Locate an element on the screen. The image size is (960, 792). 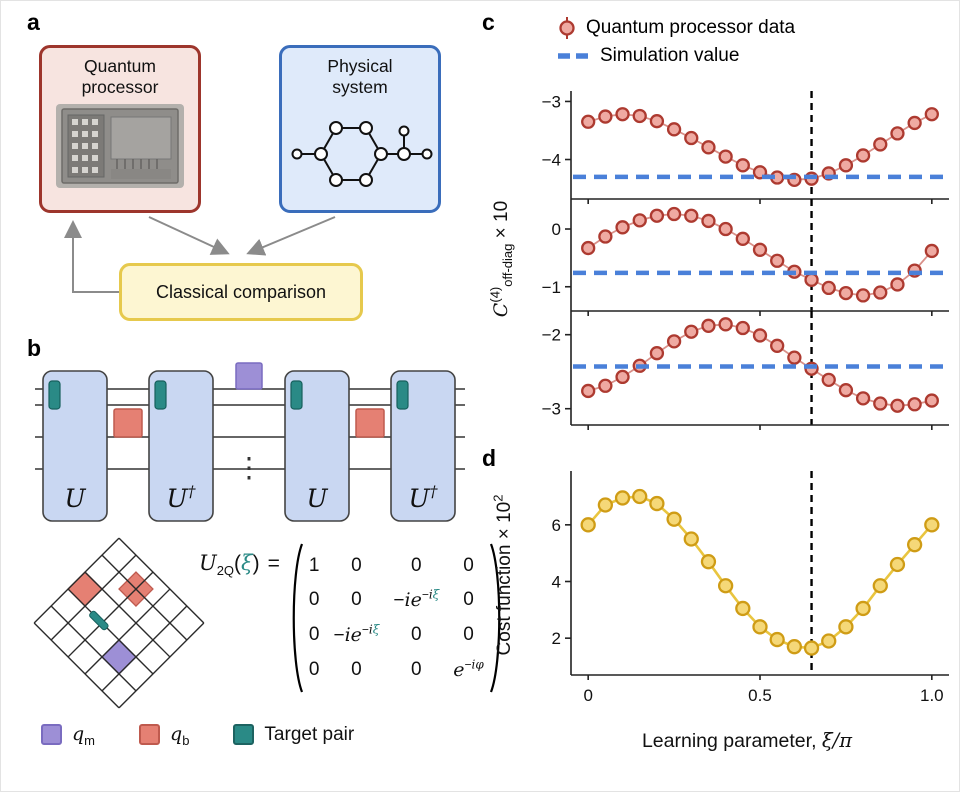
cost-function-chart: 2 4 6 0 0.5 1.0 is located at coordinates (750, 588).